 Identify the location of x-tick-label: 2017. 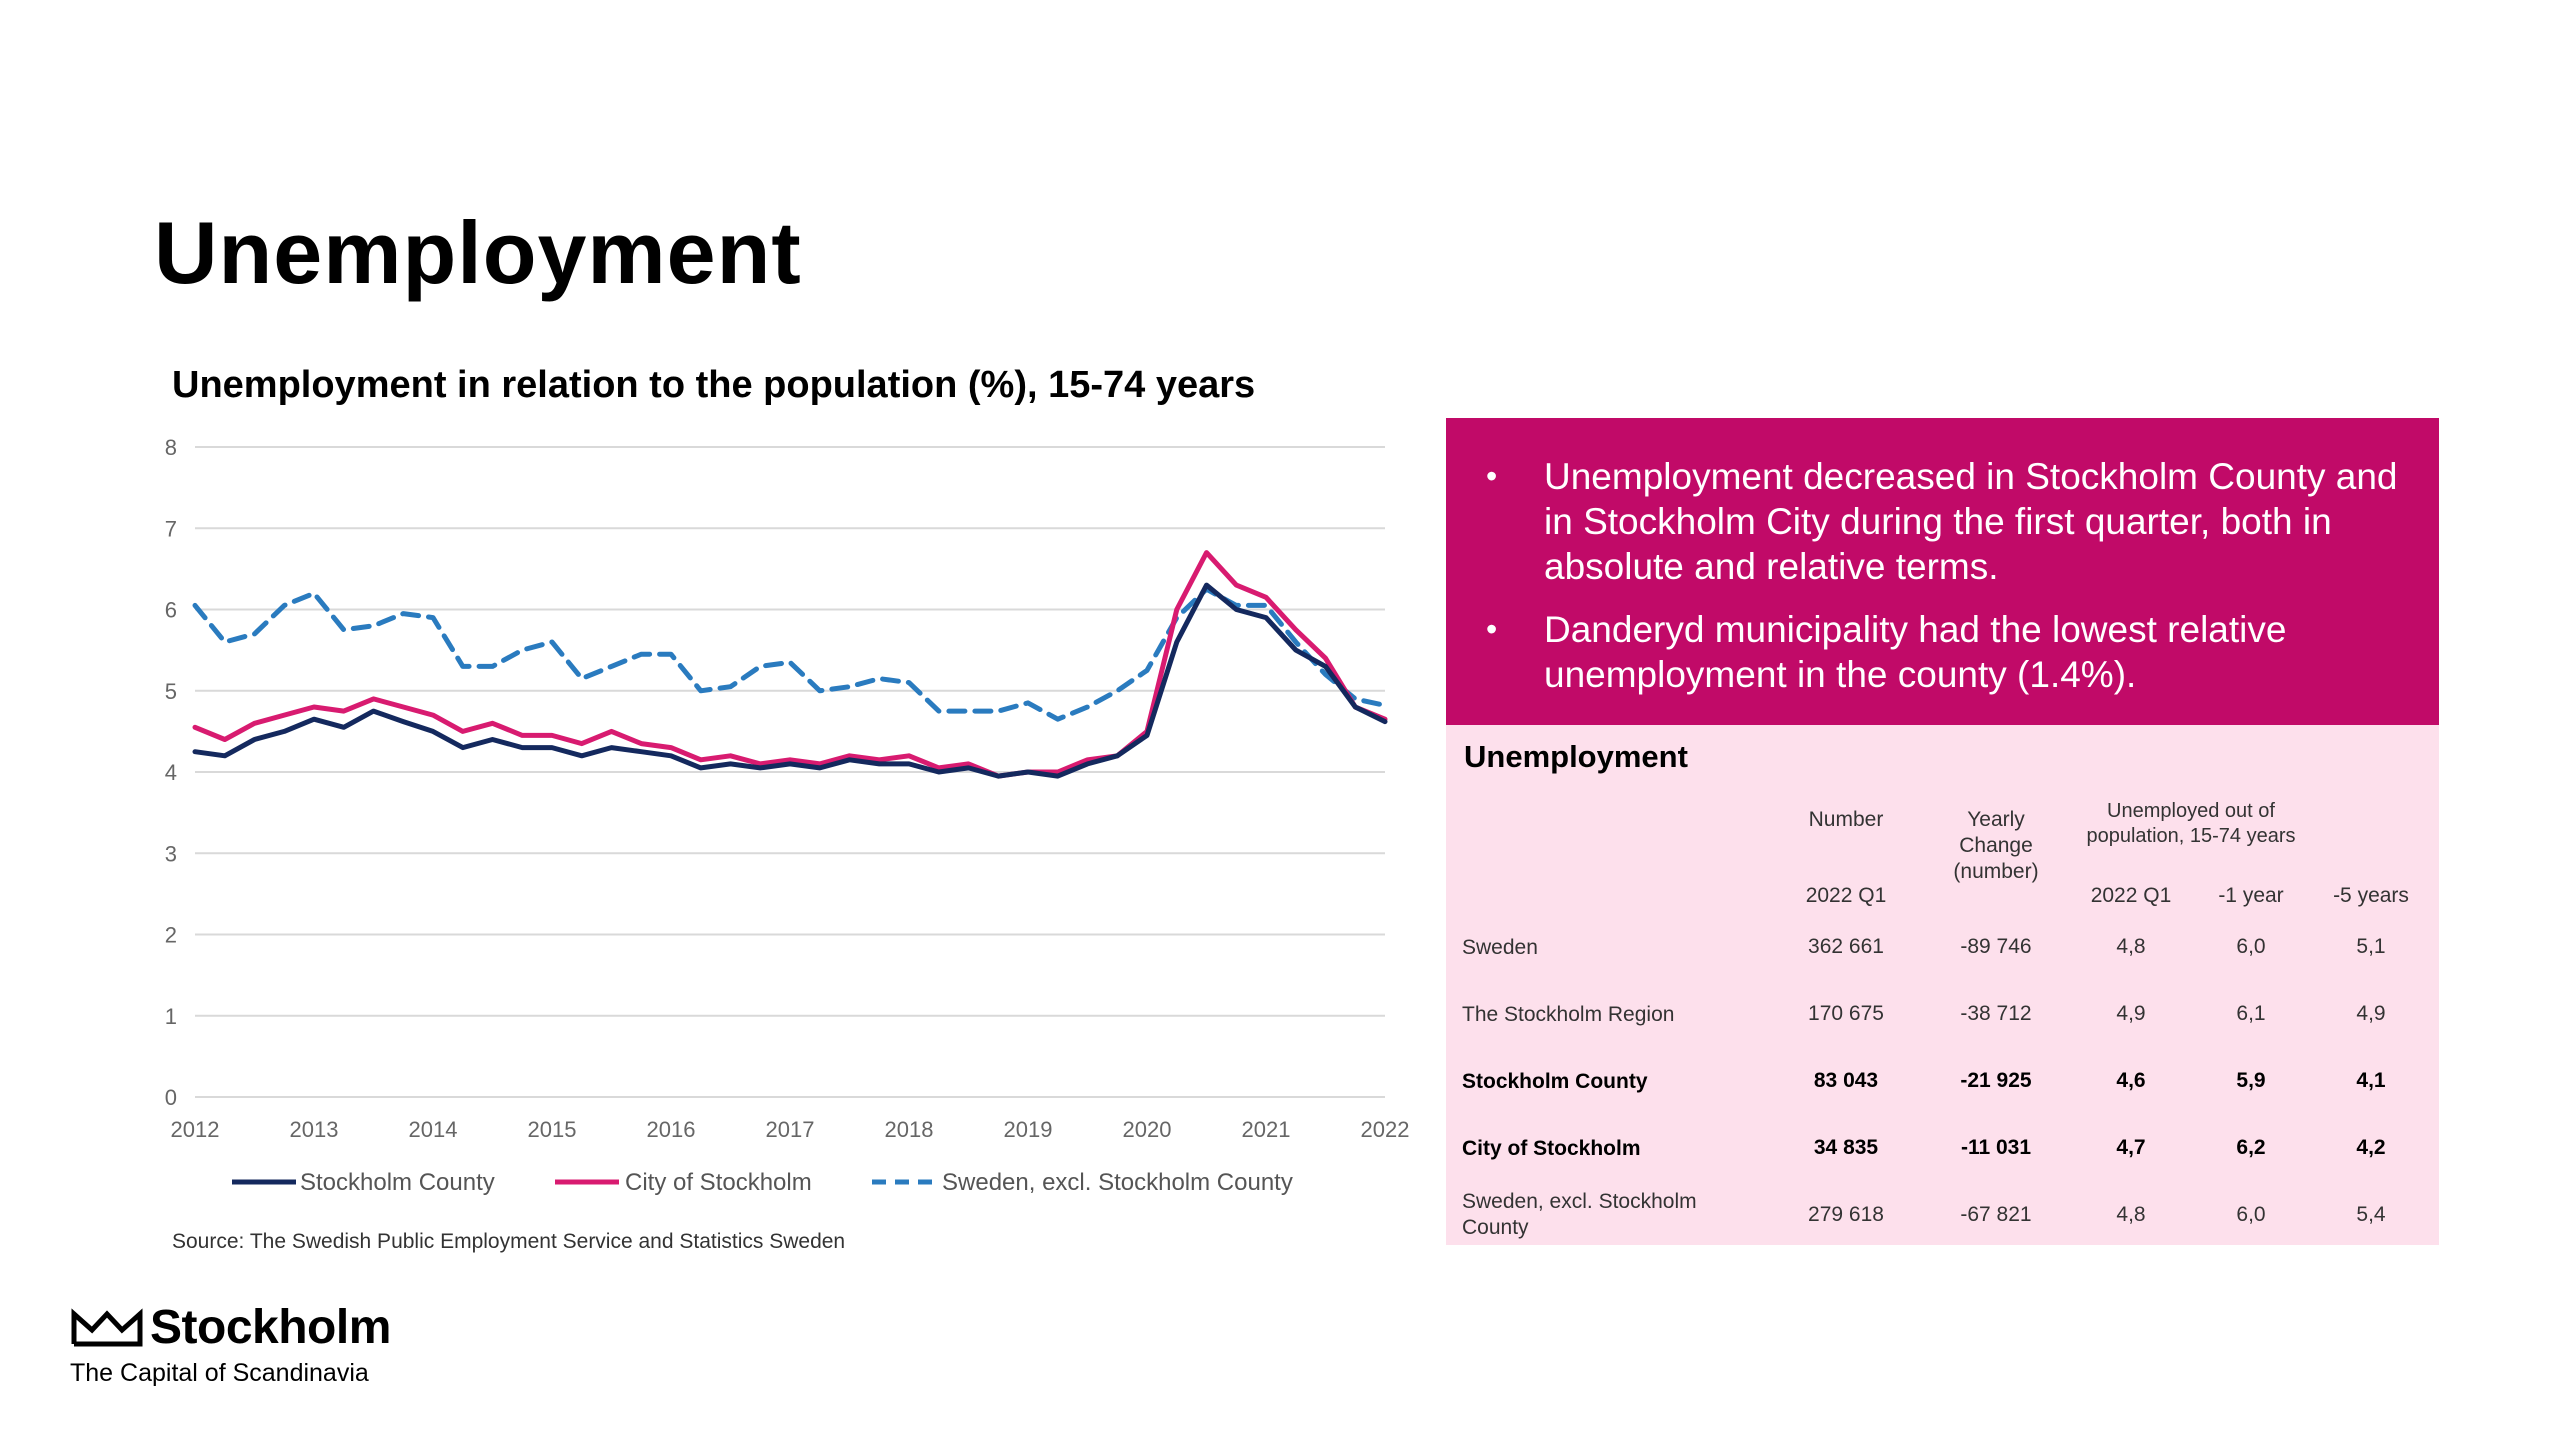
(790, 1129).